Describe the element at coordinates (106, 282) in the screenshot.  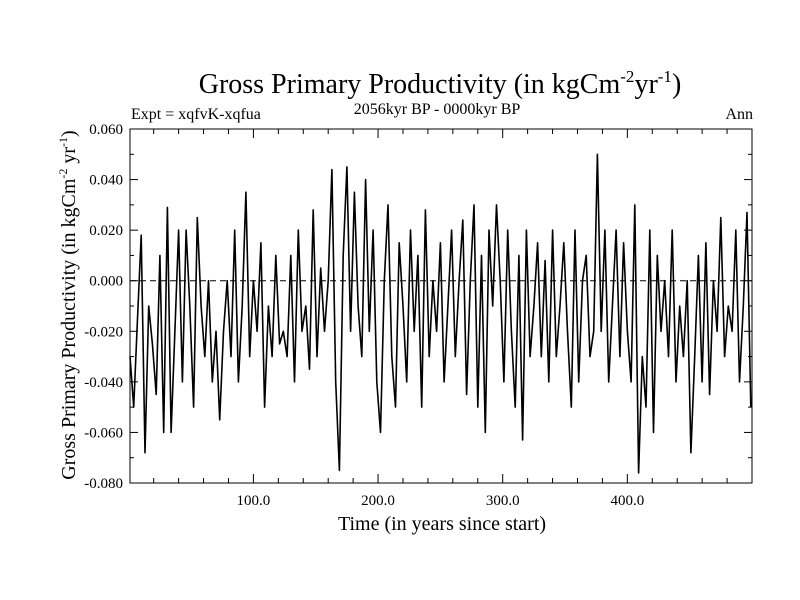
I see `y-tick-label: 0.000` at that location.